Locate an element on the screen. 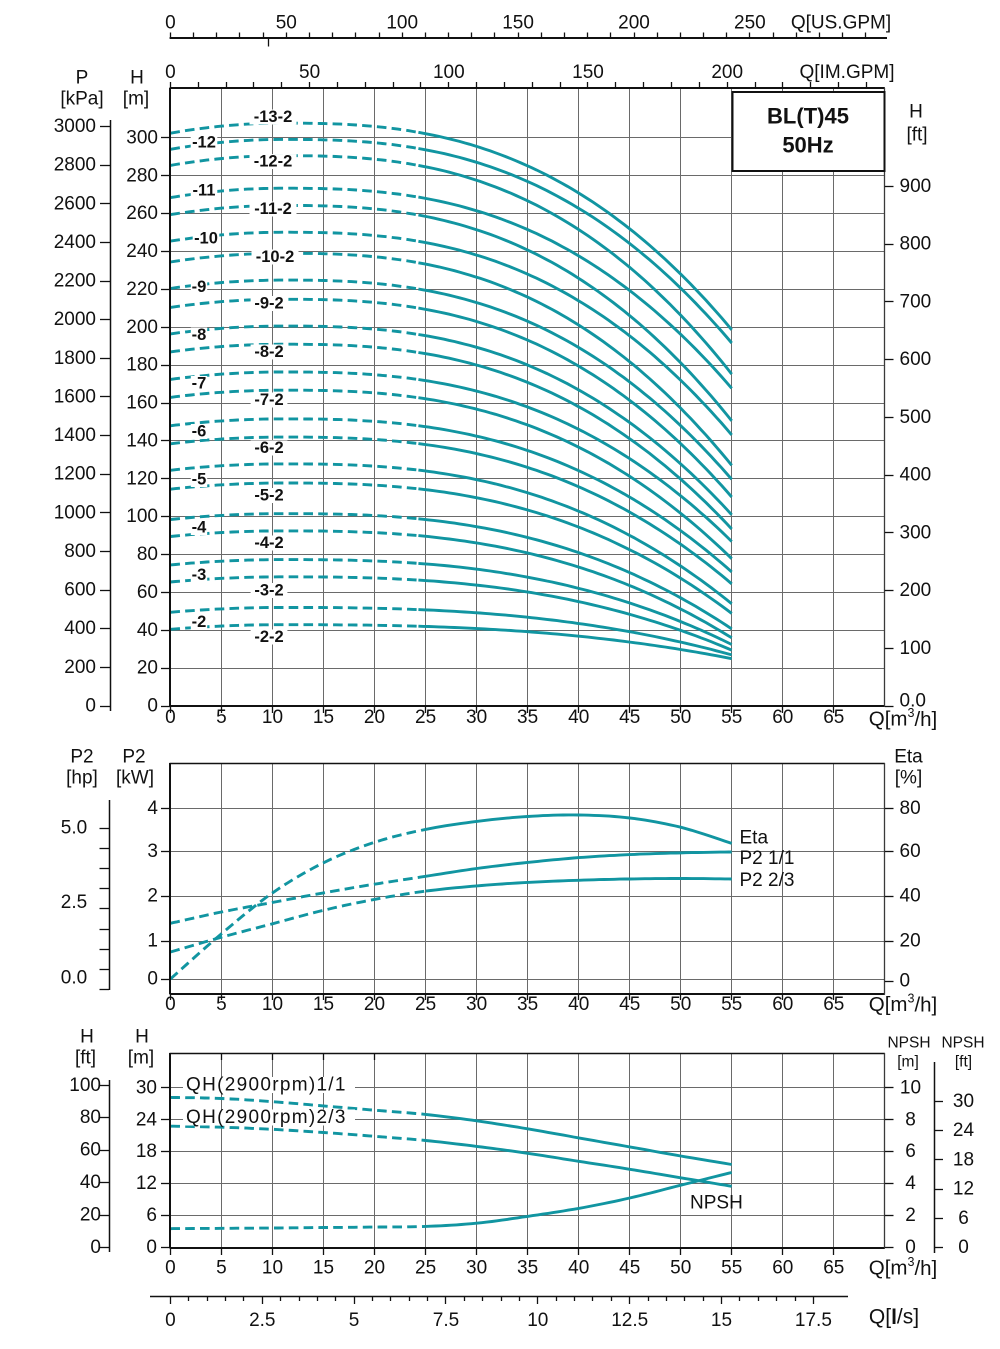 This screenshot has height=1349, width=1000. svg-text: 2600 is located at coordinates (75, 203).